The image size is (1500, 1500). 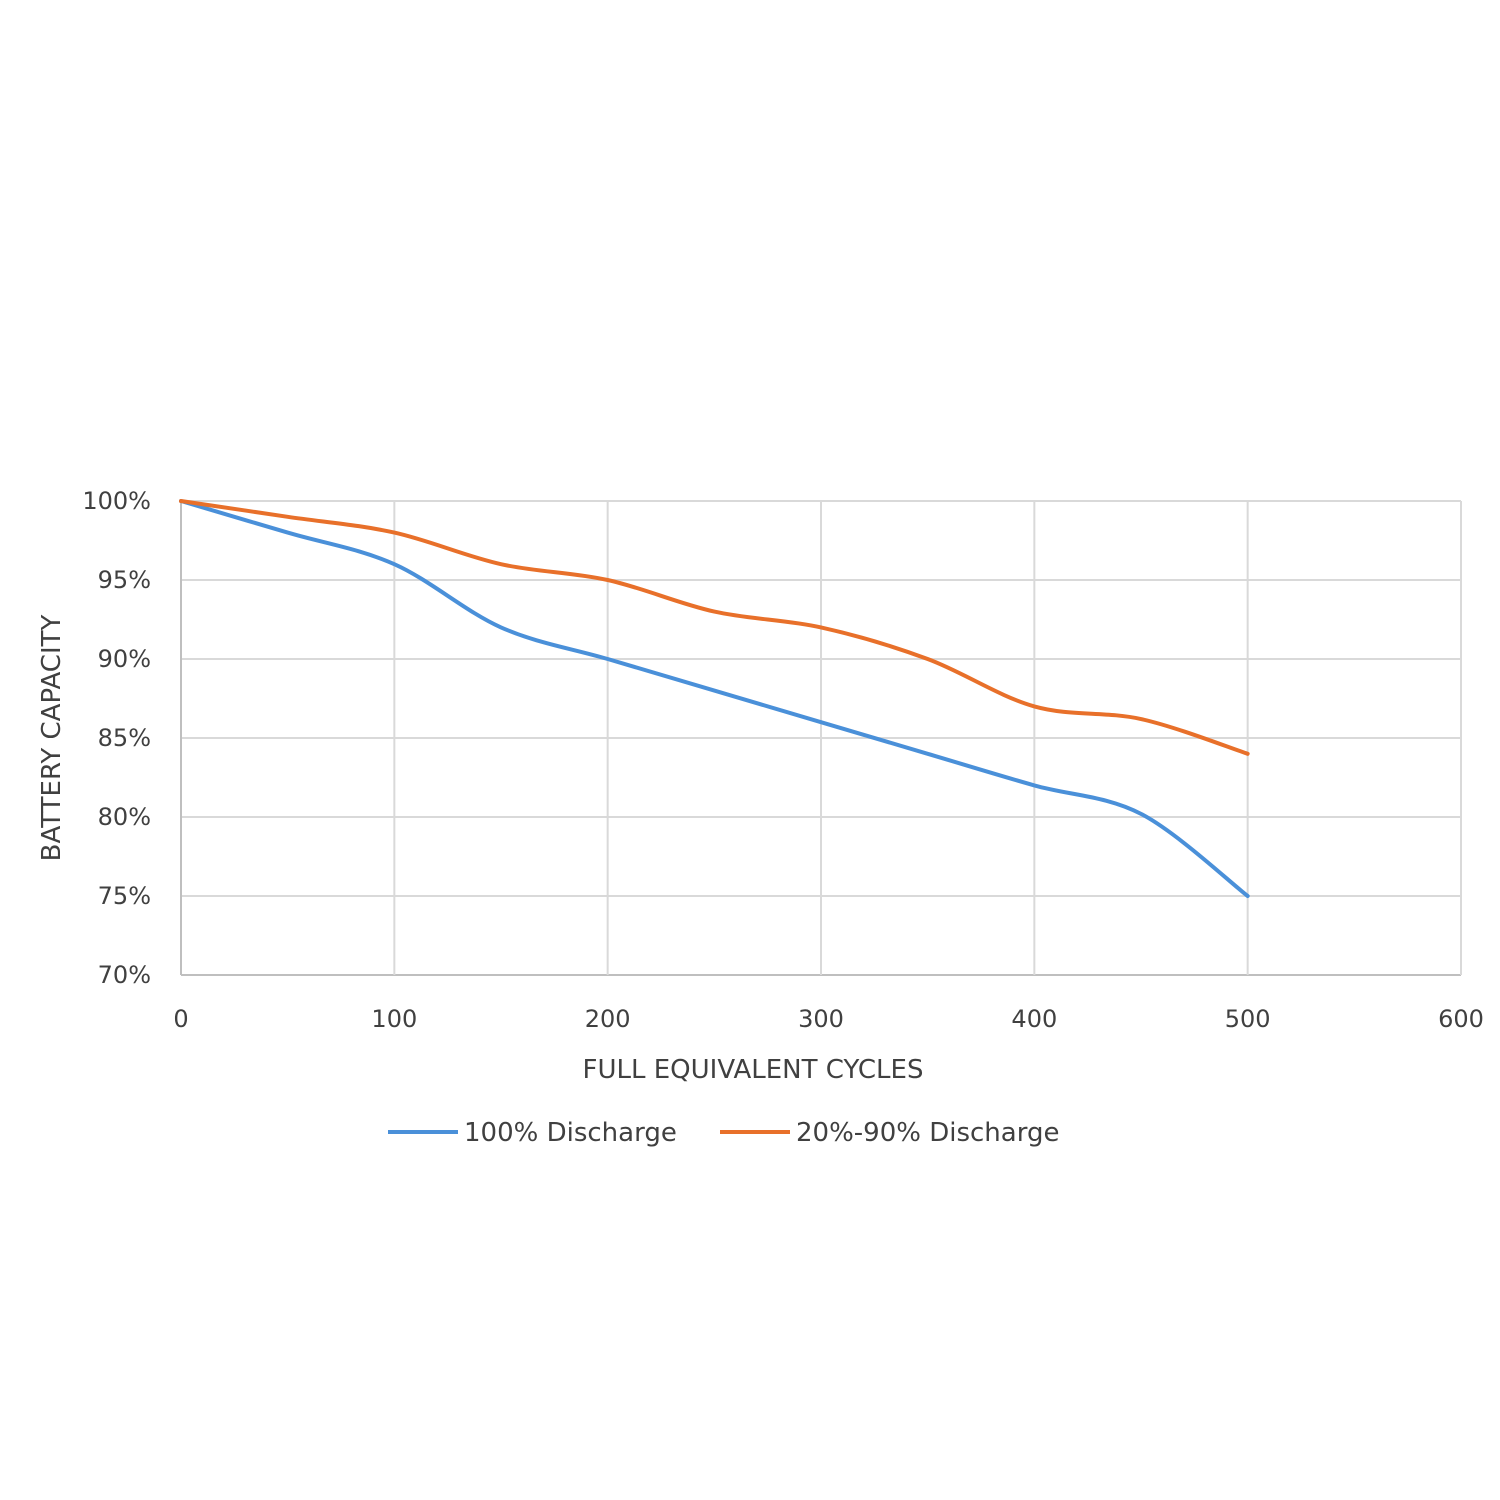 I want to click on legend-label-100-discharge: 100% Discharge, so click(x=570, y=1133).